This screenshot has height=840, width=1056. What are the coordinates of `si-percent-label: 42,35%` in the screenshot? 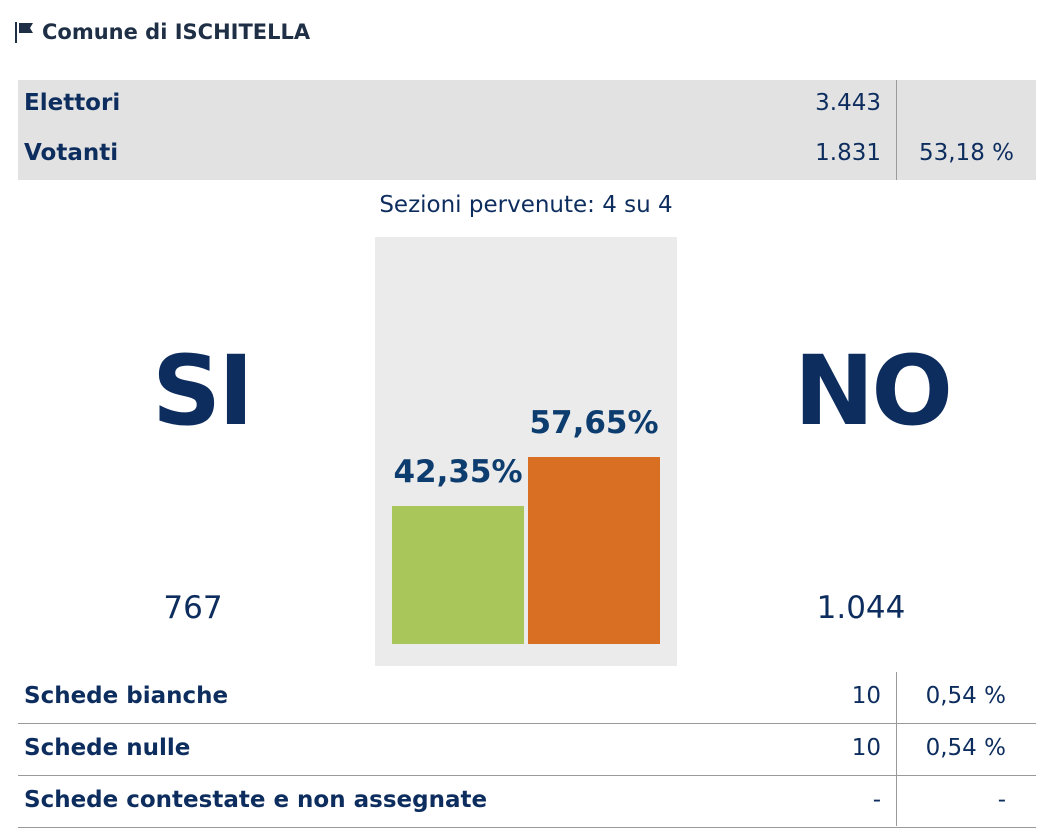 It's located at (458, 472).